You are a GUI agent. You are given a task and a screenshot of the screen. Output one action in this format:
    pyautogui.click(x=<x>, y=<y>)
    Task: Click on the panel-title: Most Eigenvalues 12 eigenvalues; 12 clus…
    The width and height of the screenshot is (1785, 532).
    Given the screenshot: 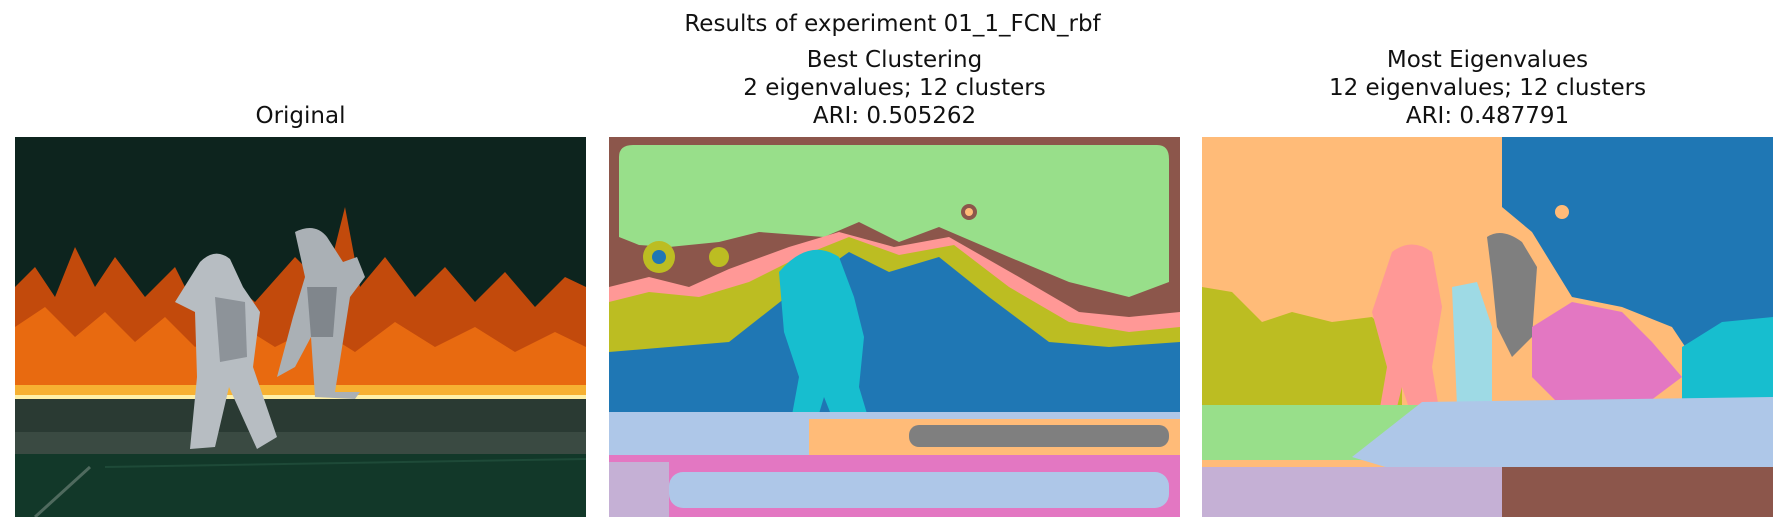 What is the action you would take?
    pyautogui.click(x=1487, y=88)
    